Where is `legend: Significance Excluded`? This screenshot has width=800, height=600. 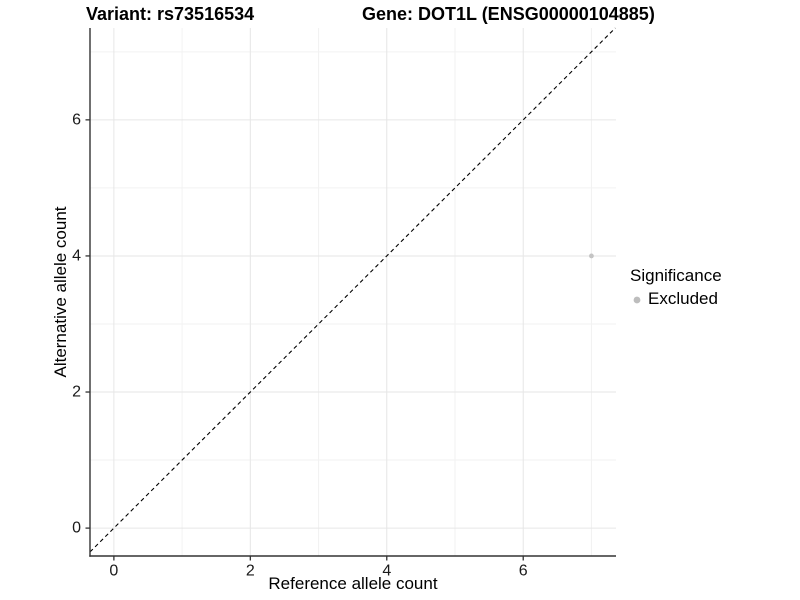 legend: Significance Excluded is located at coordinates (676, 287).